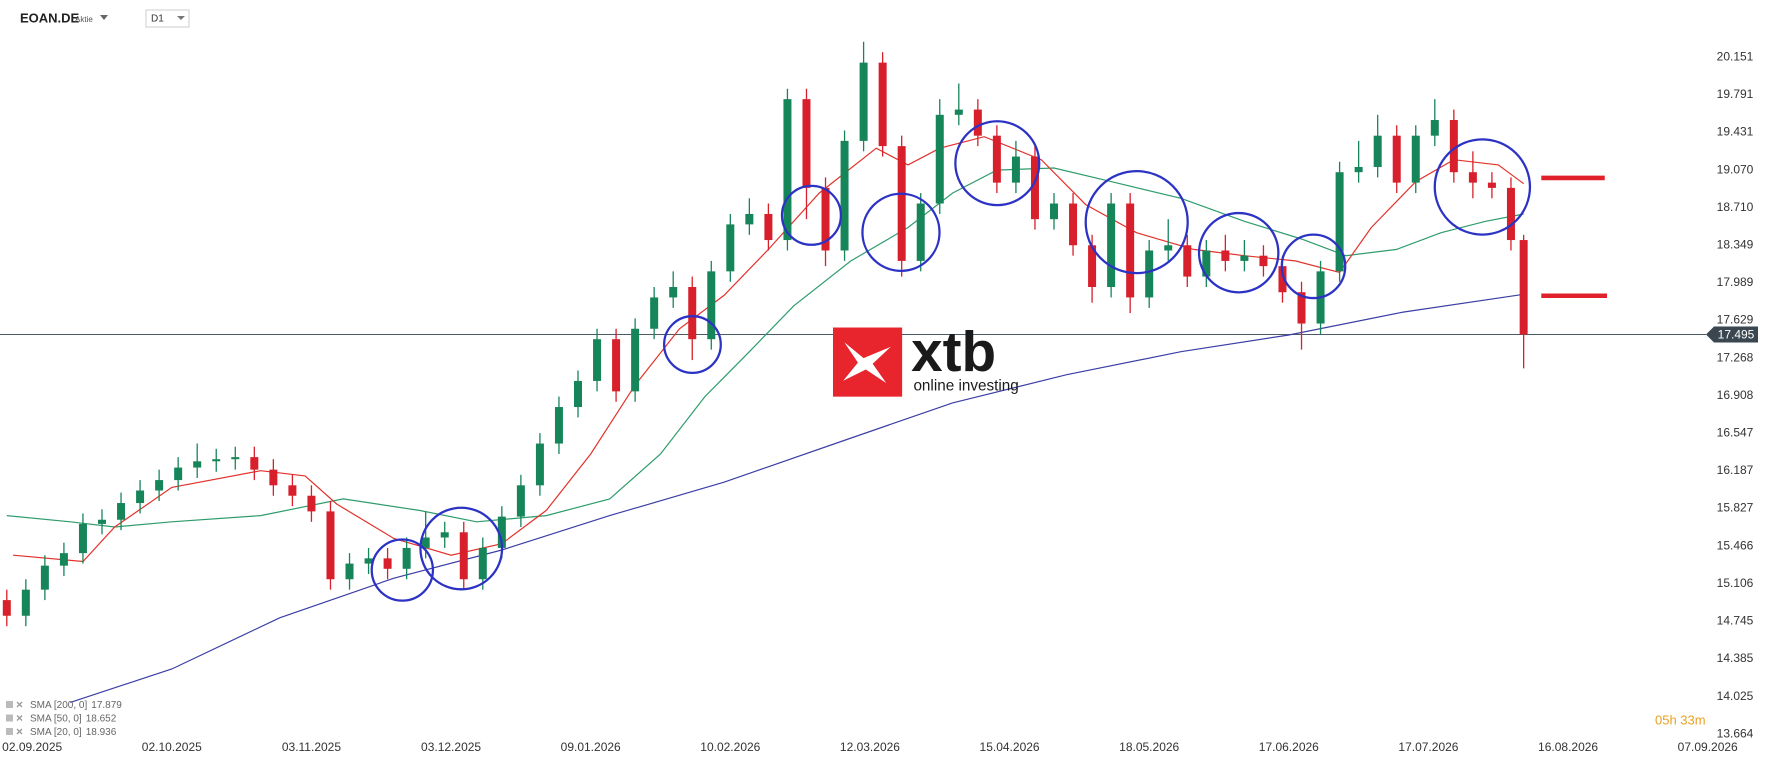 Image resolution: width=1768 pixels, height=761 pixels. I want to click on x-tick-label: 12.03.2026, so click(870, 747).